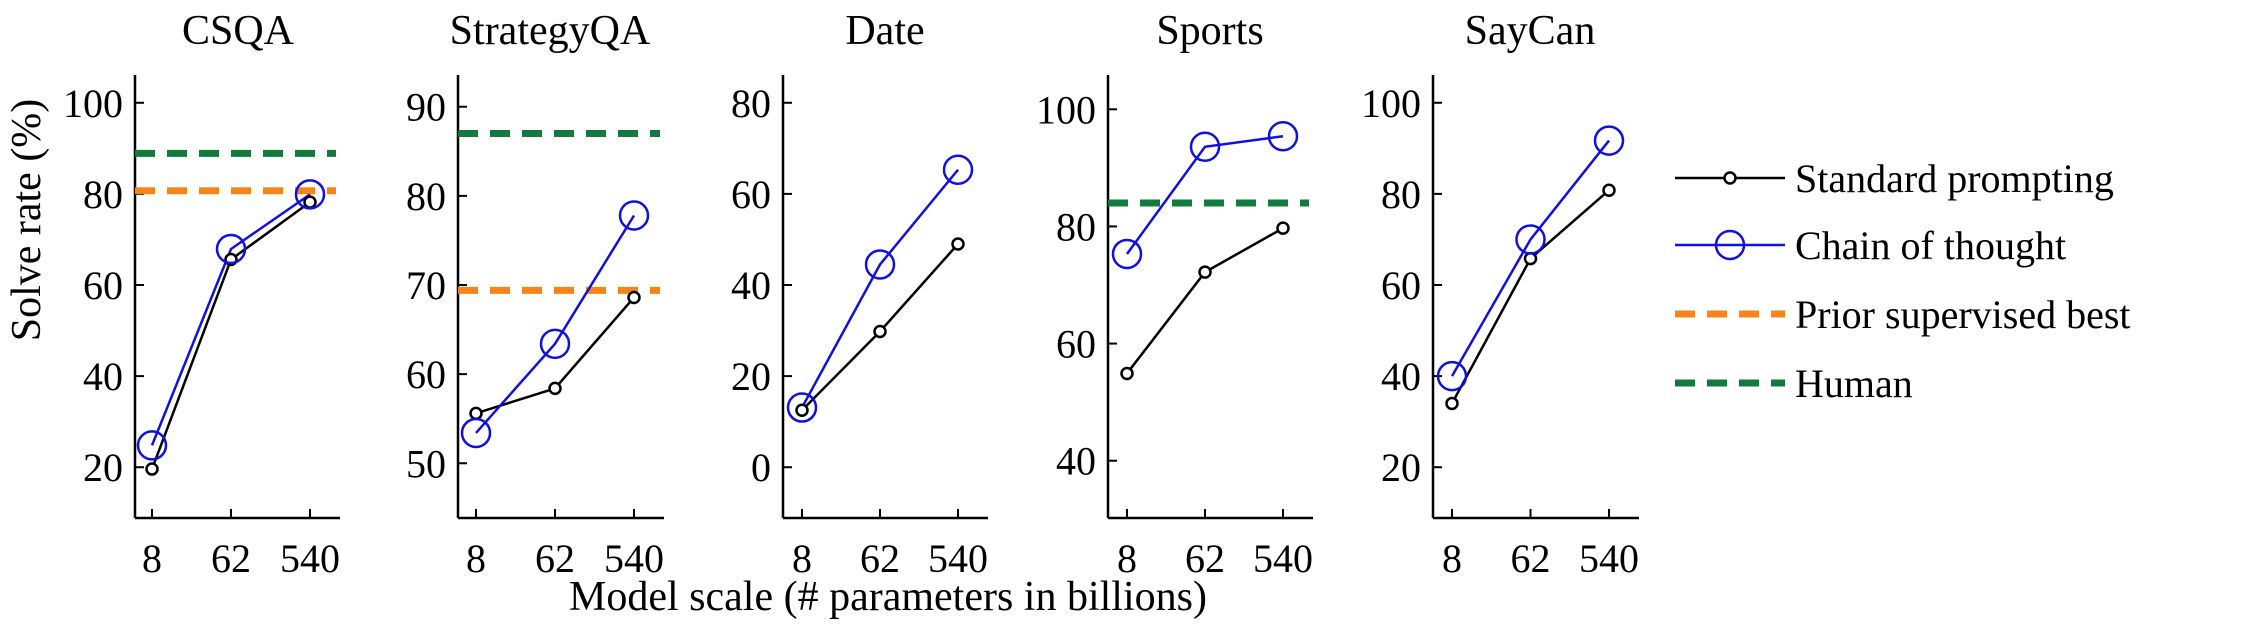  I want to click on panel-saycan: SayCan 20 40 60 80 100 8 62 540, so click(1500, 294).